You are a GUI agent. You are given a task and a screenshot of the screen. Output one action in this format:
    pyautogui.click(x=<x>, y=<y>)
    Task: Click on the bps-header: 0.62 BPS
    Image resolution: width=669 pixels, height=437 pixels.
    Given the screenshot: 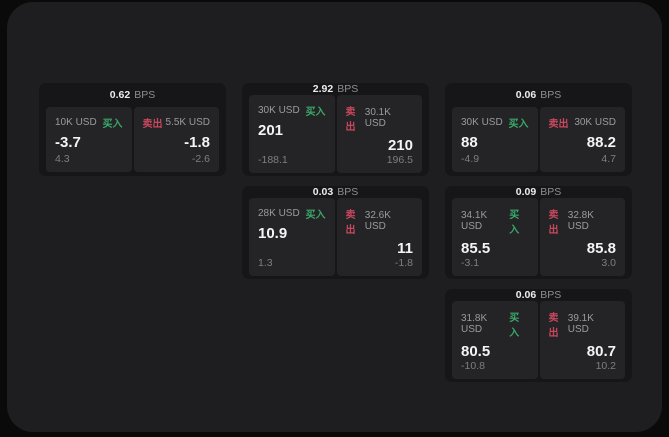 What is the action you would take?
    pyautogui.click(x=132, y=95)
    